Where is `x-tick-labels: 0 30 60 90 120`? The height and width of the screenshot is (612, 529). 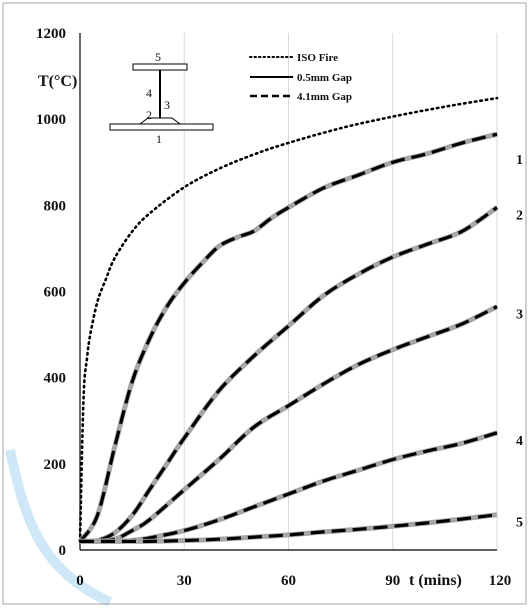
x-tick-labels: 0 30 60 90 120 is located at coordinates (293, 581).